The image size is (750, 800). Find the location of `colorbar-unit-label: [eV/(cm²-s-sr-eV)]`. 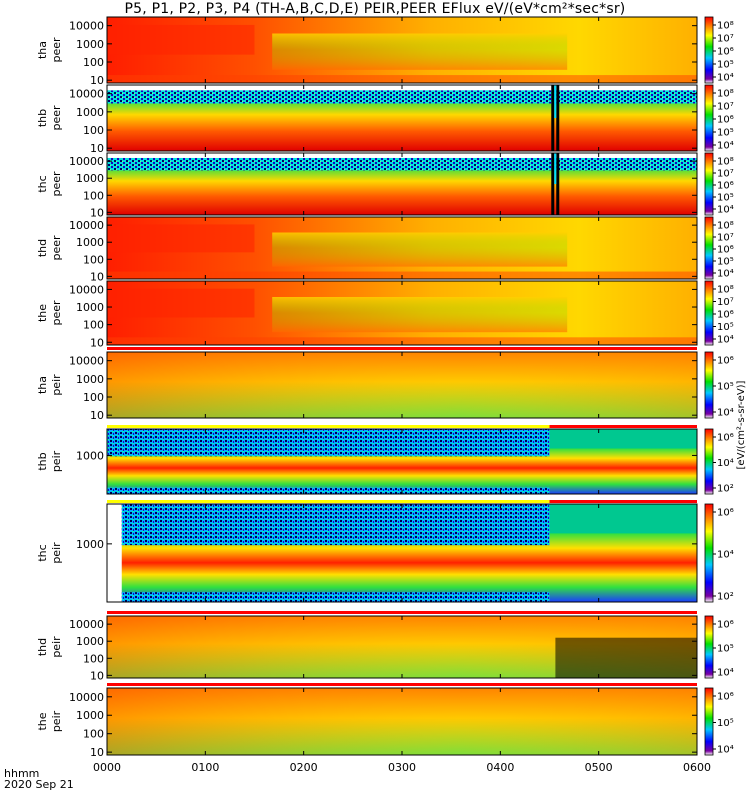

colorbar-unit-label: [eV/(cm²-s-sr-eV)] is located at coordinates (741, 424).